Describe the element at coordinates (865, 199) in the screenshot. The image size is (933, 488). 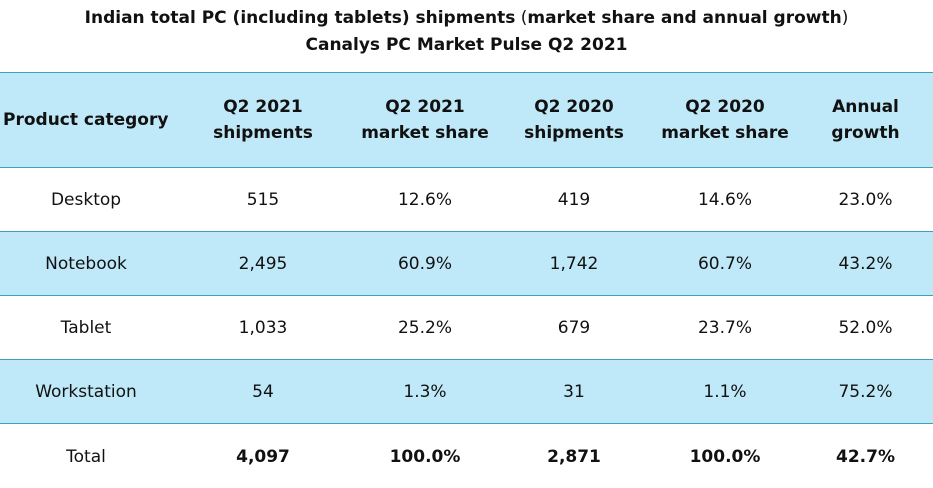
I see `cell-growth: 23.0%` at that location.